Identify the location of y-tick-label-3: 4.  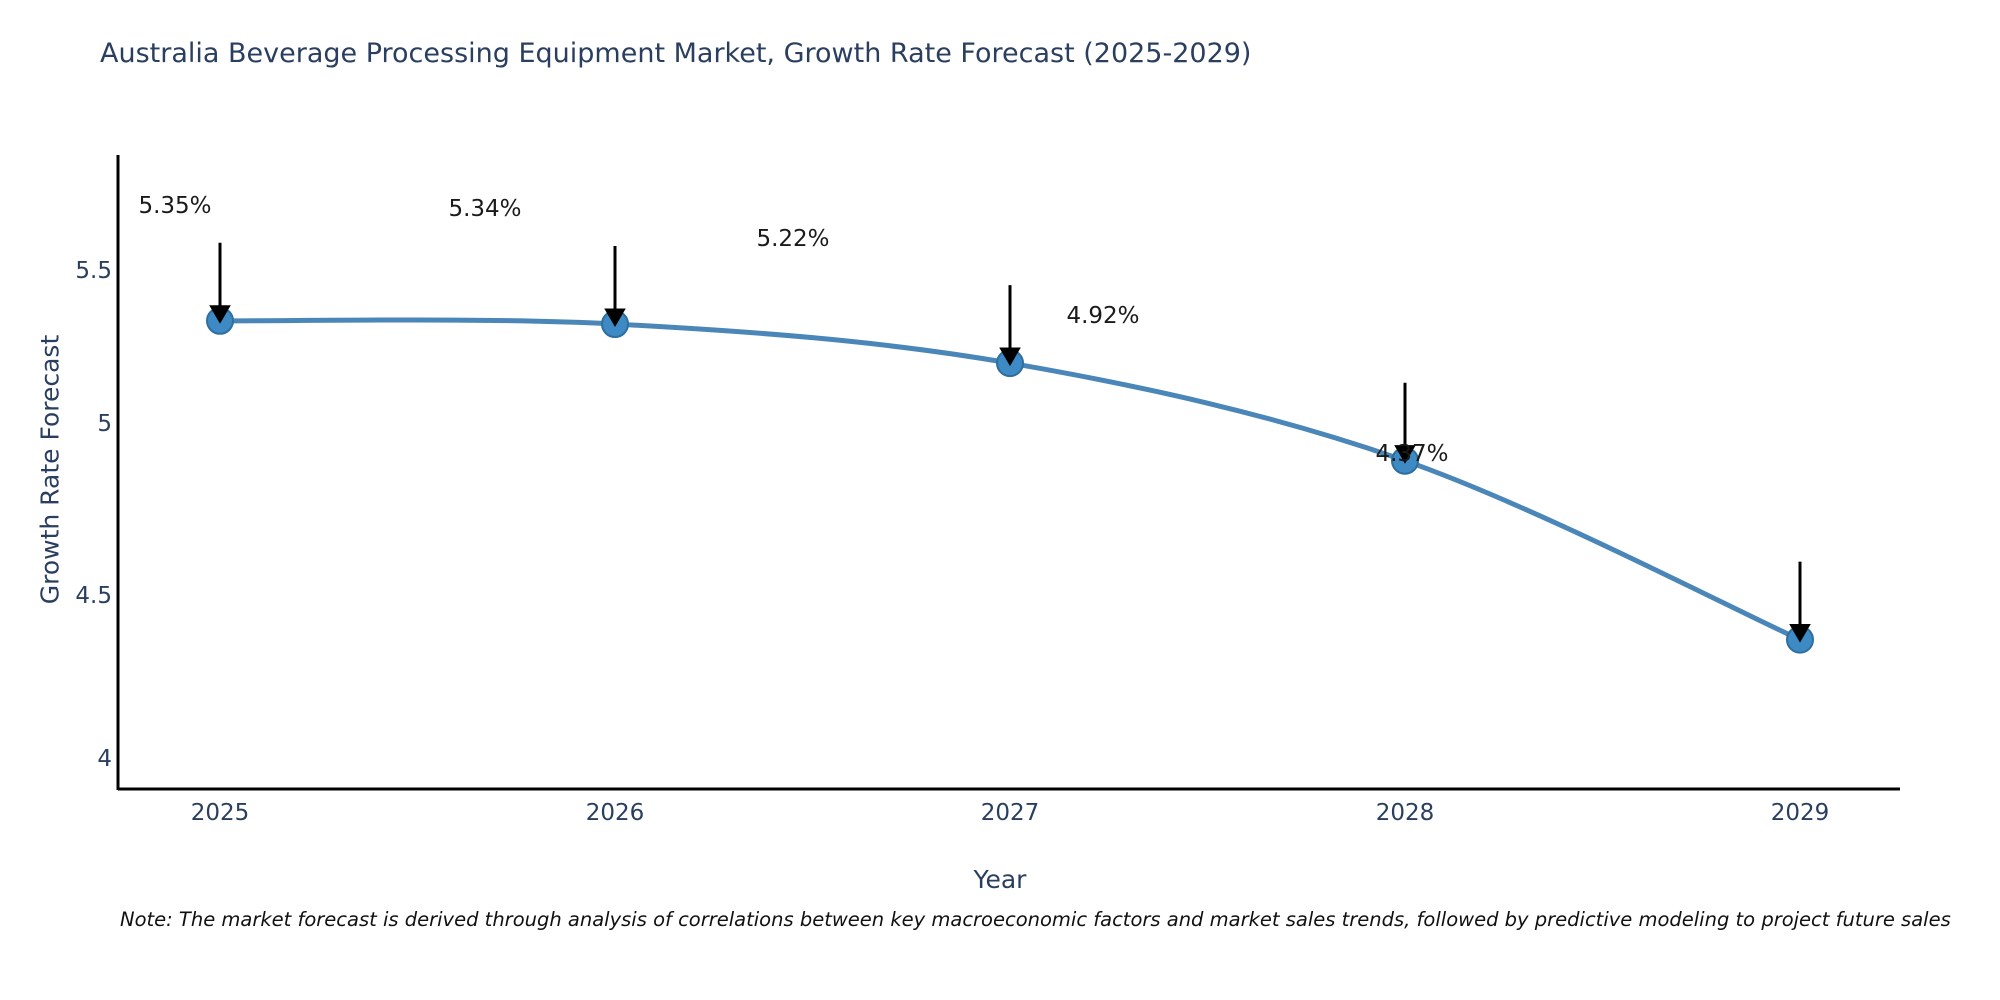
(104, 759).